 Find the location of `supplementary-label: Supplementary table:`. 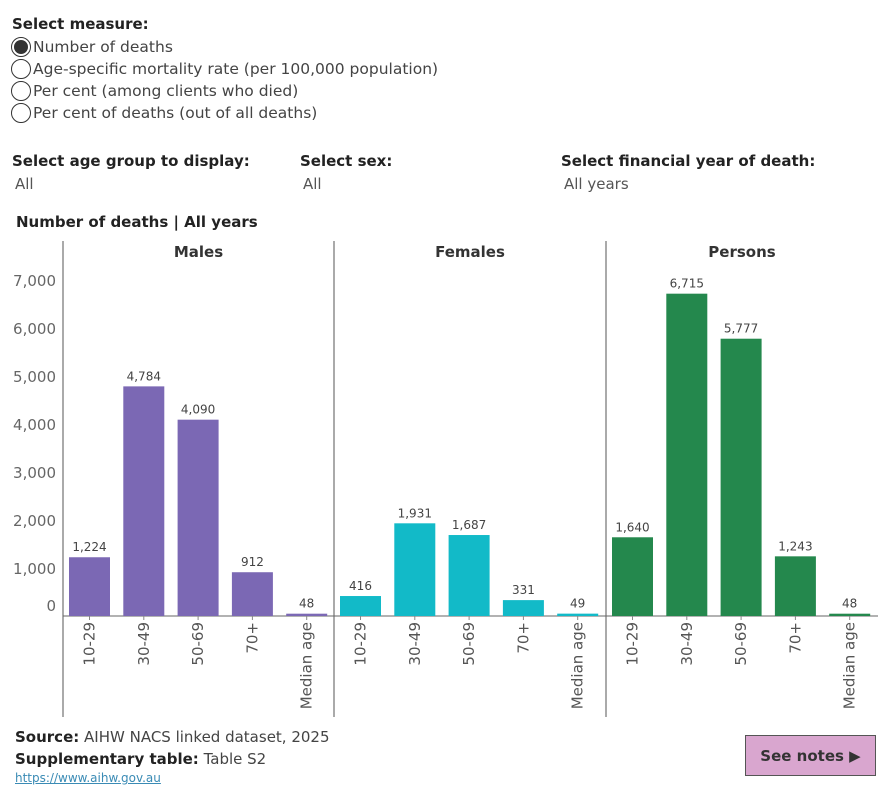

supplementary-label: Supplementary table: is located at coordinates (107, 759).